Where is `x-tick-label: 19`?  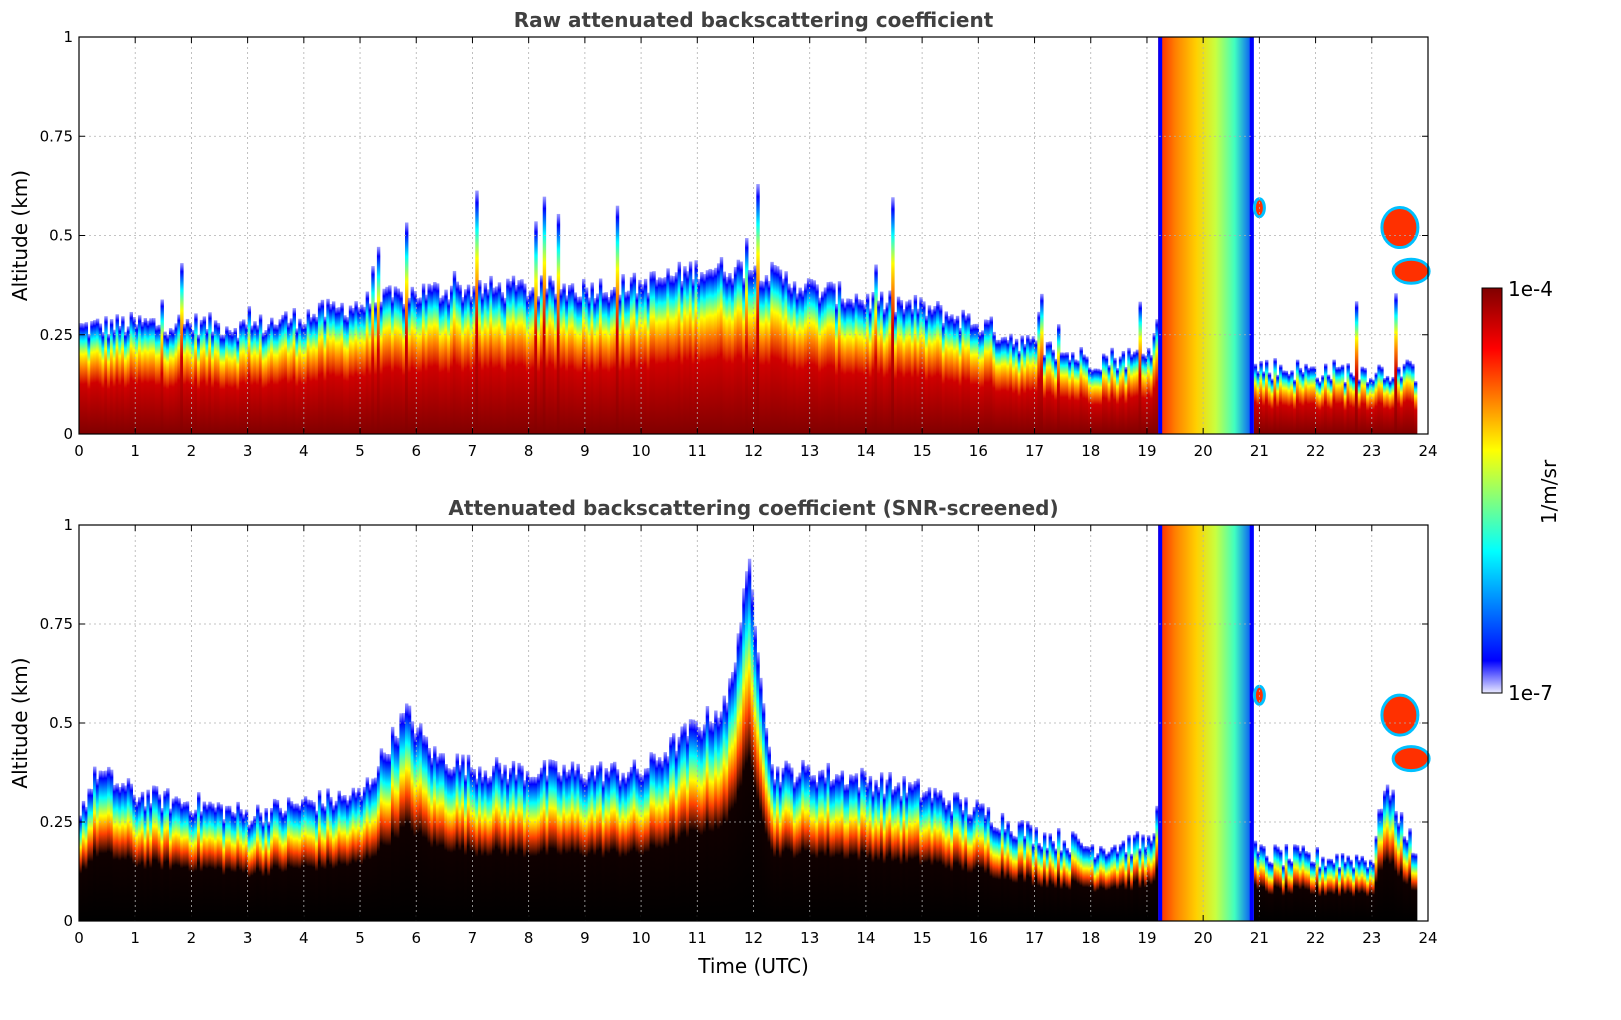 x-tick-label: 19 is located at coordinates (1146, 451).